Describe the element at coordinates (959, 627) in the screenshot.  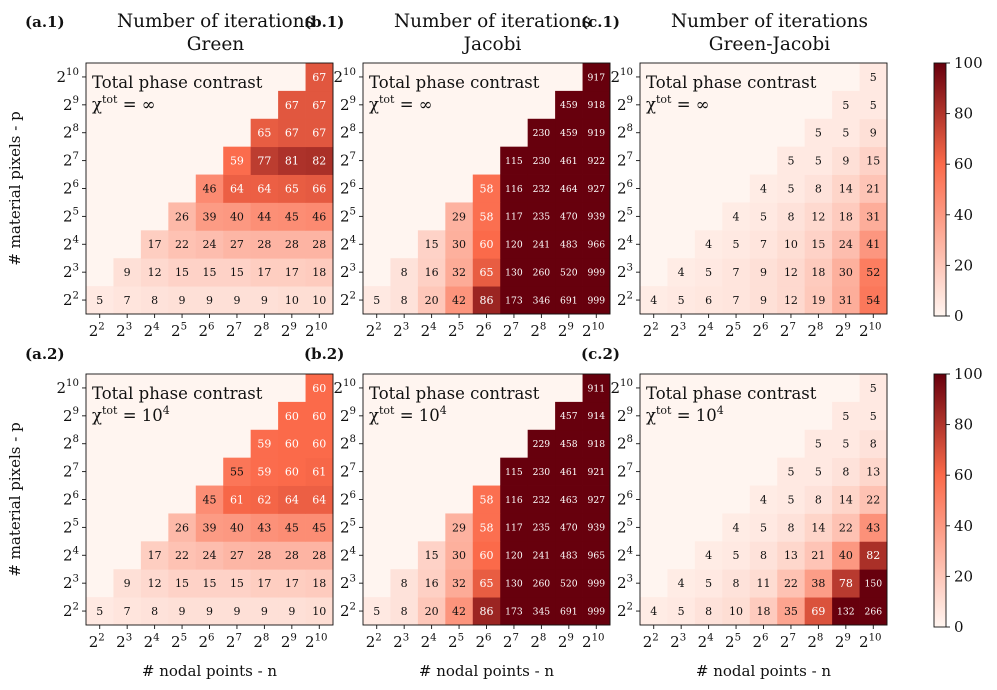
I see `colorbar-tick-label: 0` at that location.